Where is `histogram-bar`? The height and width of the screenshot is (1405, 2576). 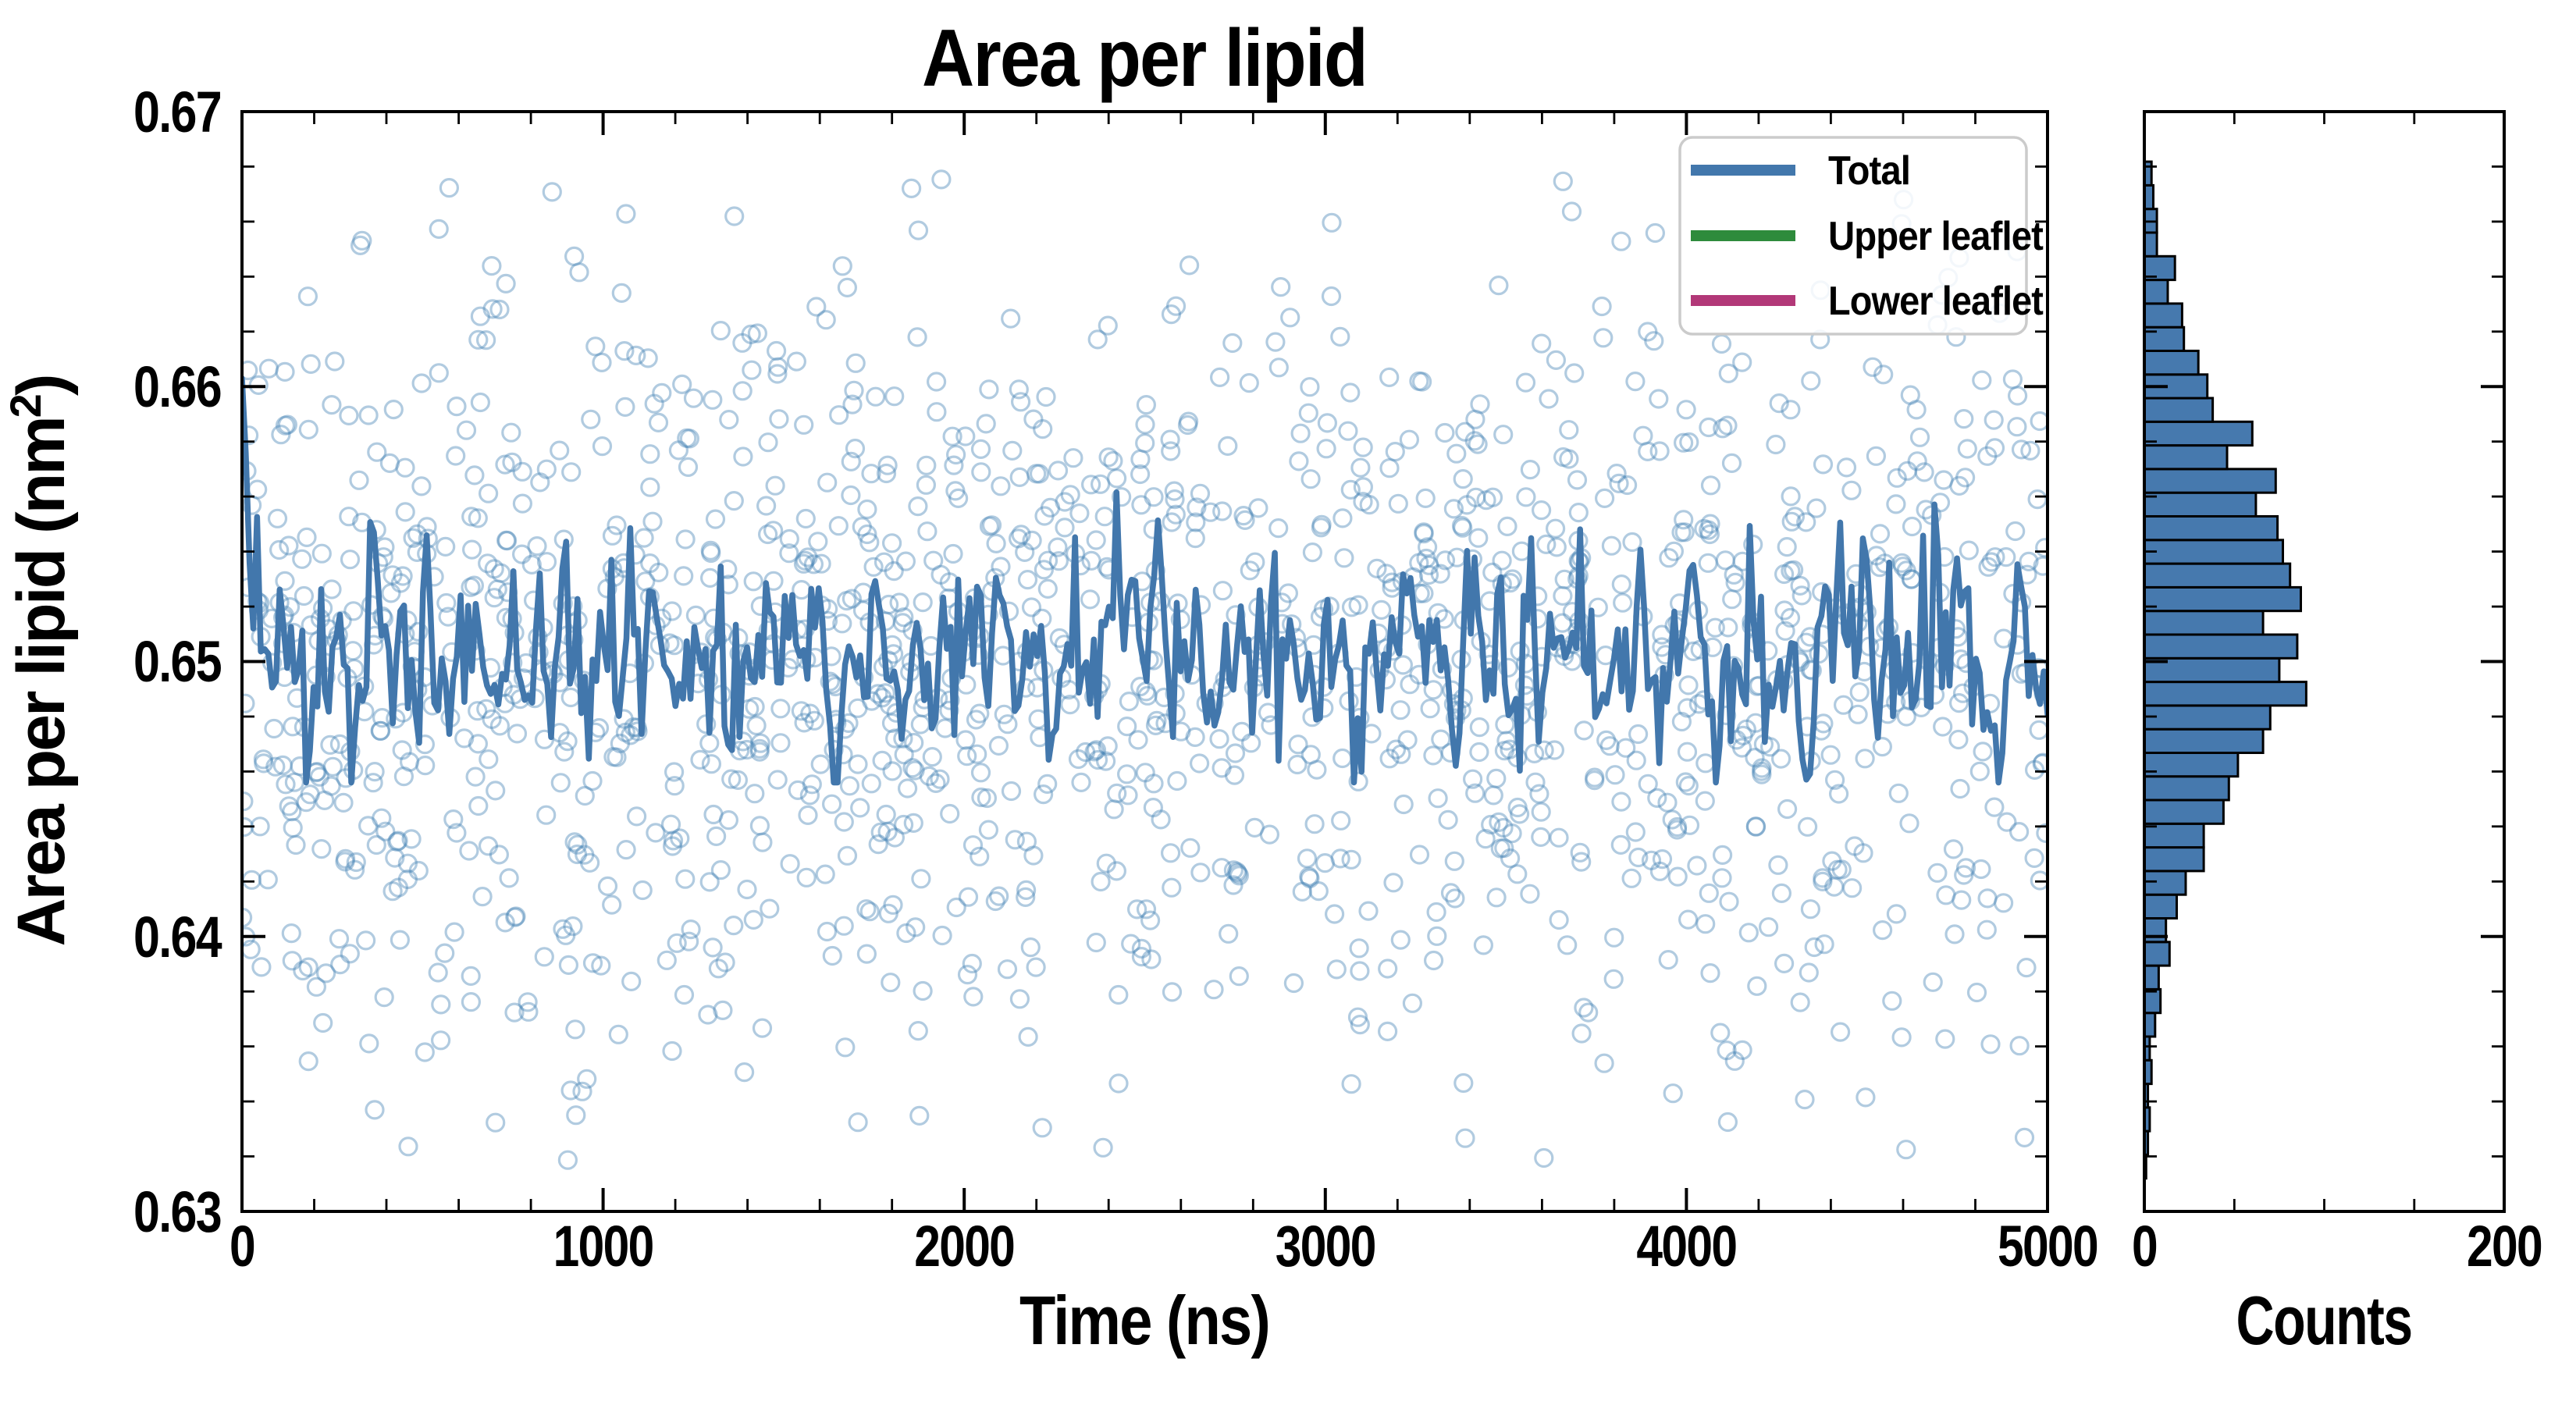
histogram-bar is located at coordinates (2150, 1025).